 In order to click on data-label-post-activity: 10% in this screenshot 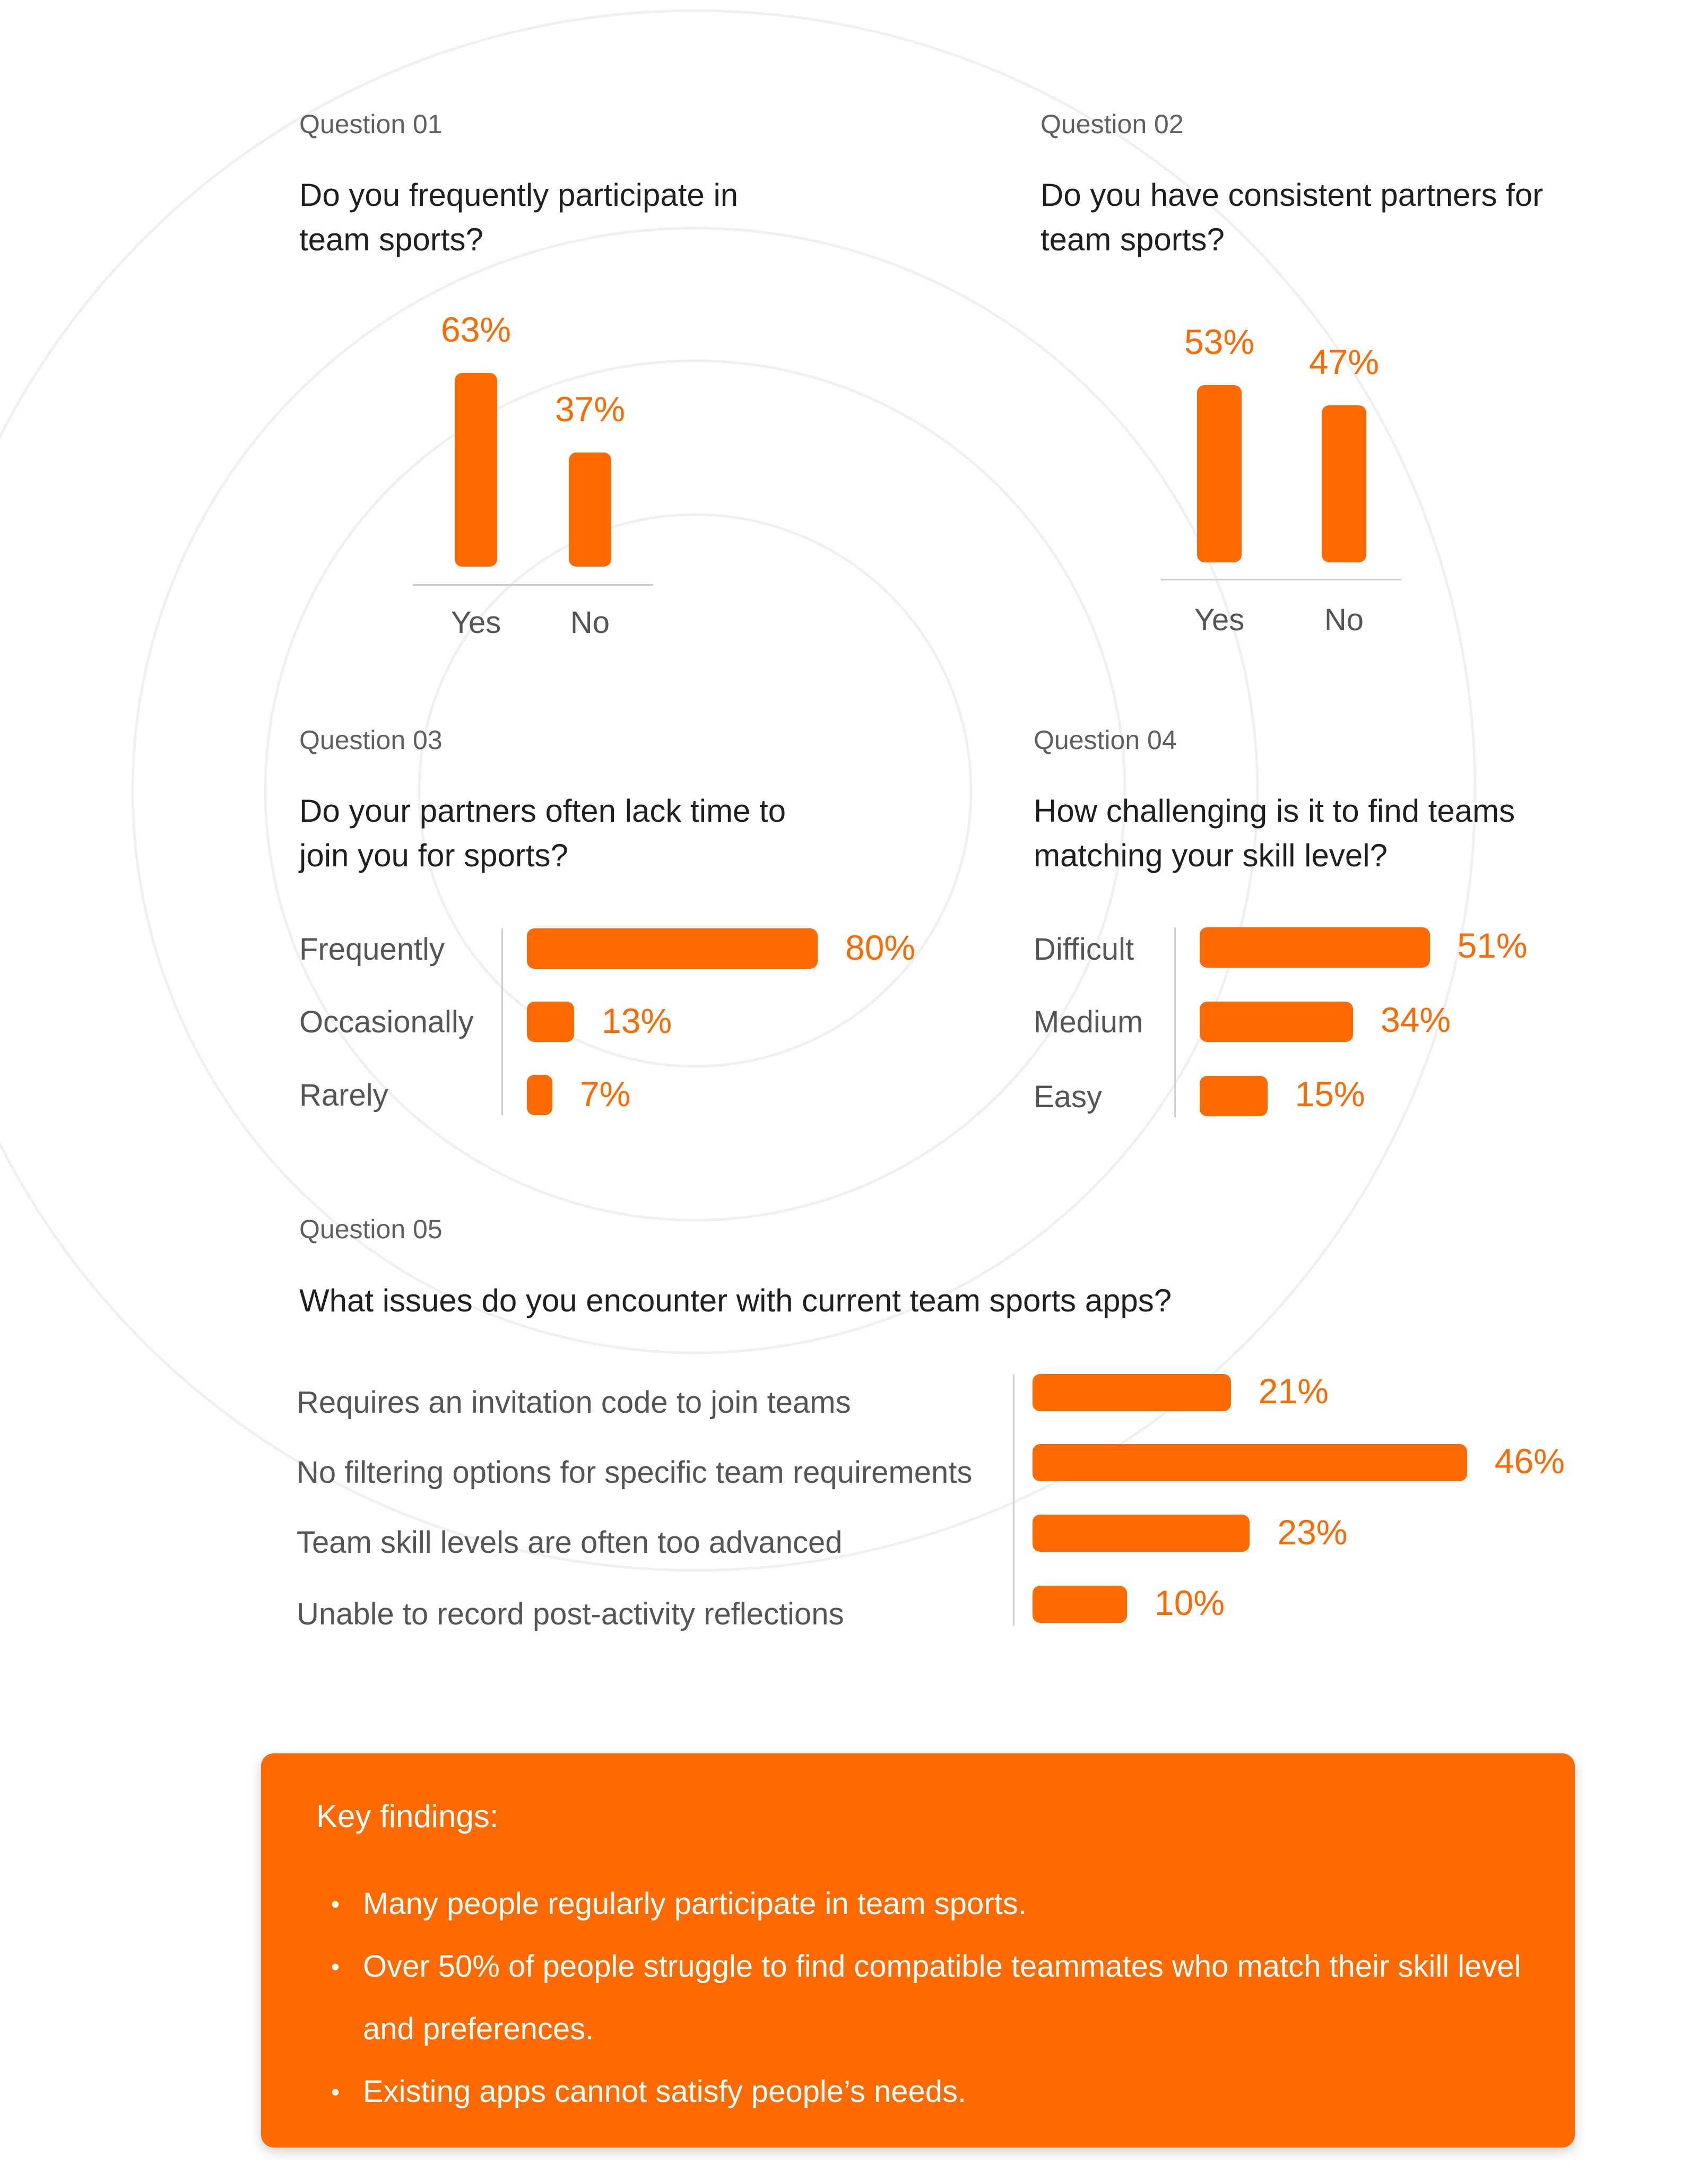, I will do `click(1190, 1602)`.